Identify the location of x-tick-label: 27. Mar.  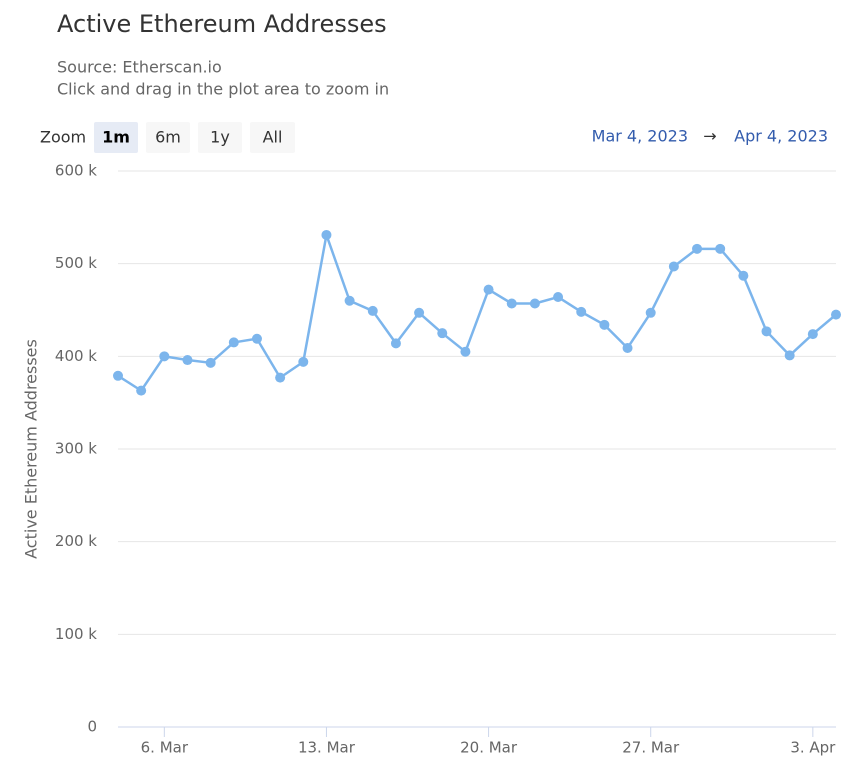
(651, 748).